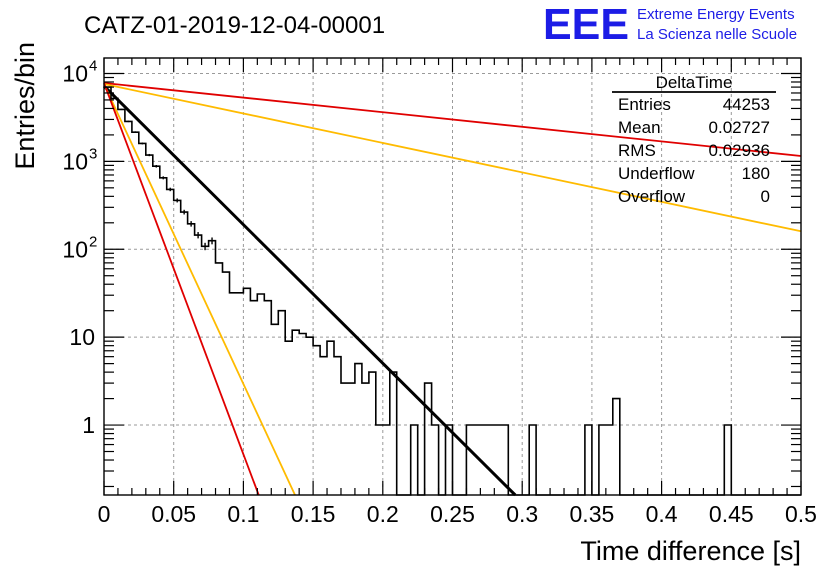  What do you see at coordinates (756, 173) in the screenshot?
I see `stats-row-value: 180` at bounding box center [756, 173].